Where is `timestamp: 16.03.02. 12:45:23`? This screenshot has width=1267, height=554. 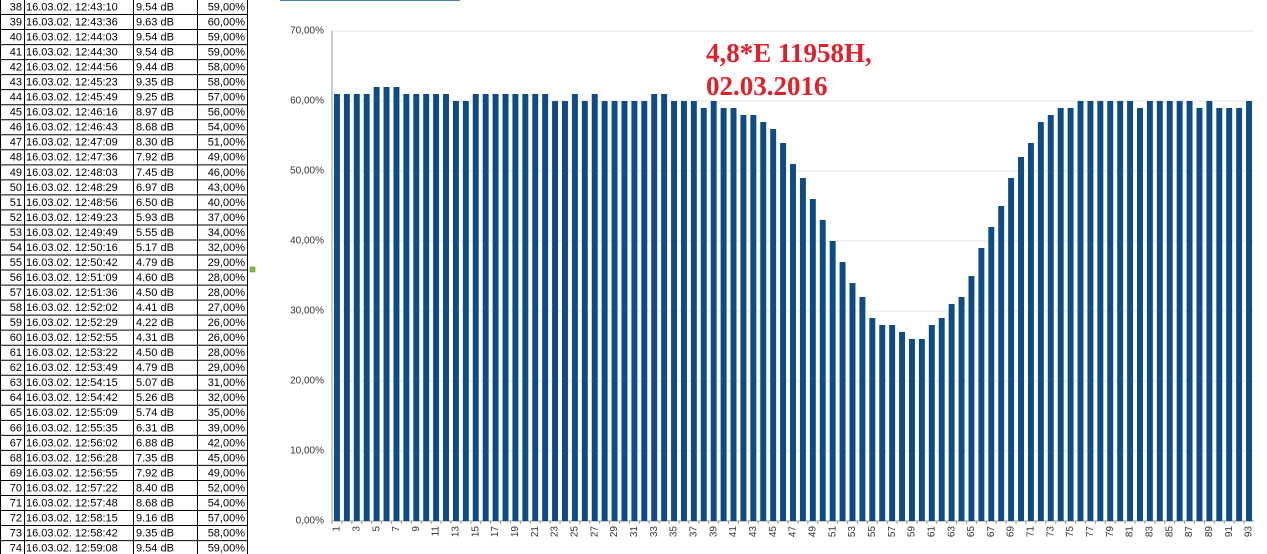
timestamp: 16.03.02. 12:45:23 is located at coordinates (72, 83).